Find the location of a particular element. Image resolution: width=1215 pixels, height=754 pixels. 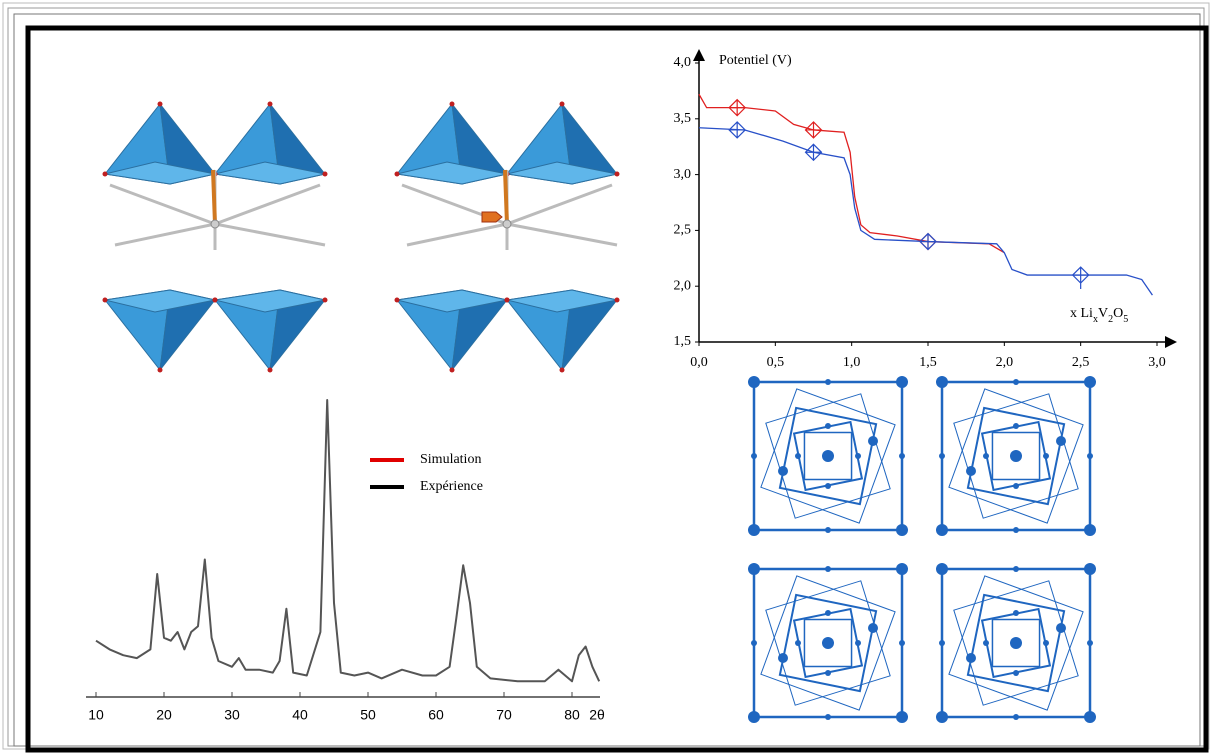

marker is located at coordinates (928, 241).